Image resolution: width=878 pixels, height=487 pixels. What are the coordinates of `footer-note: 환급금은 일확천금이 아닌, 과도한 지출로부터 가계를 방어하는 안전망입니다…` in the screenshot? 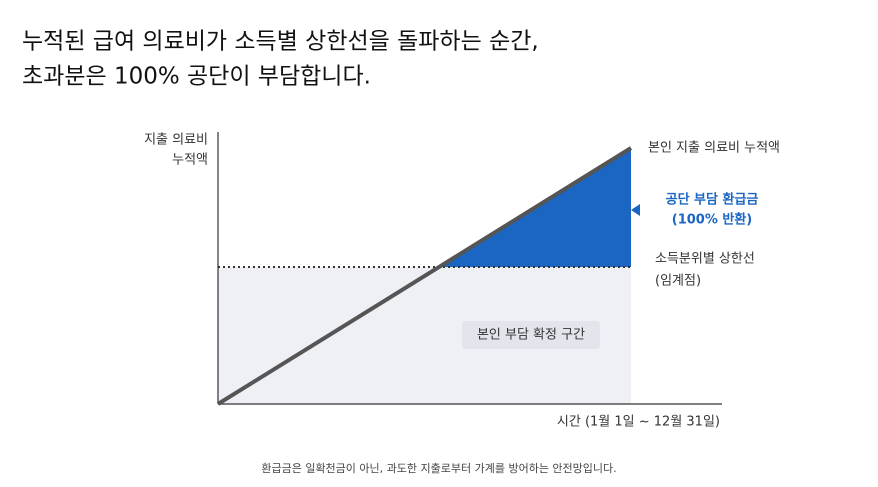 It's located at (438, 468).